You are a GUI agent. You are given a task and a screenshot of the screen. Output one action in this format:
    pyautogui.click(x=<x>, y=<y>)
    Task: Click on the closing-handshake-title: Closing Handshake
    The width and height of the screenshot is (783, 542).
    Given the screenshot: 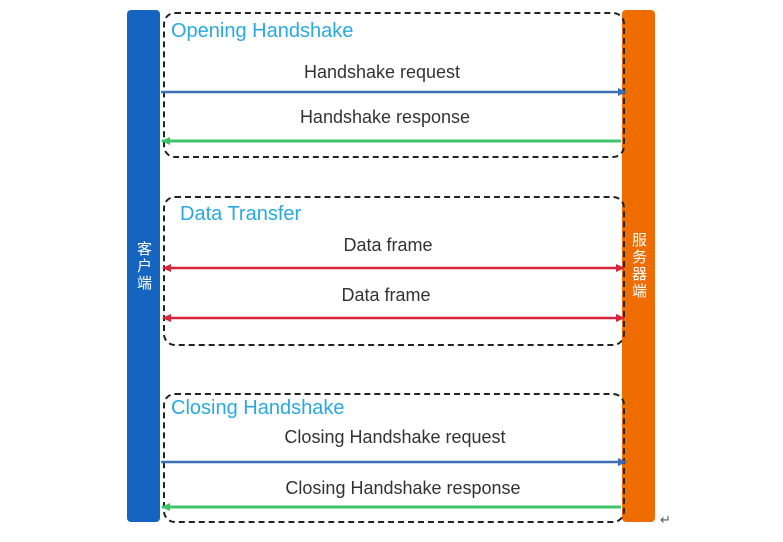 What is the action you would take?
    pyautogui.click(x=258, y=408)
    